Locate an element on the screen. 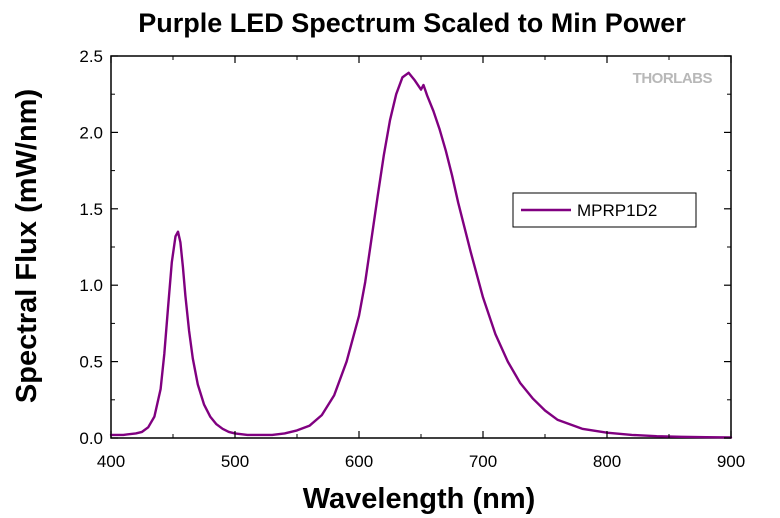 The height and width of the screenshot is (518, 780). y-axis-label: Spectral Flux (mW/nm) is located at coordinates (27, 246).